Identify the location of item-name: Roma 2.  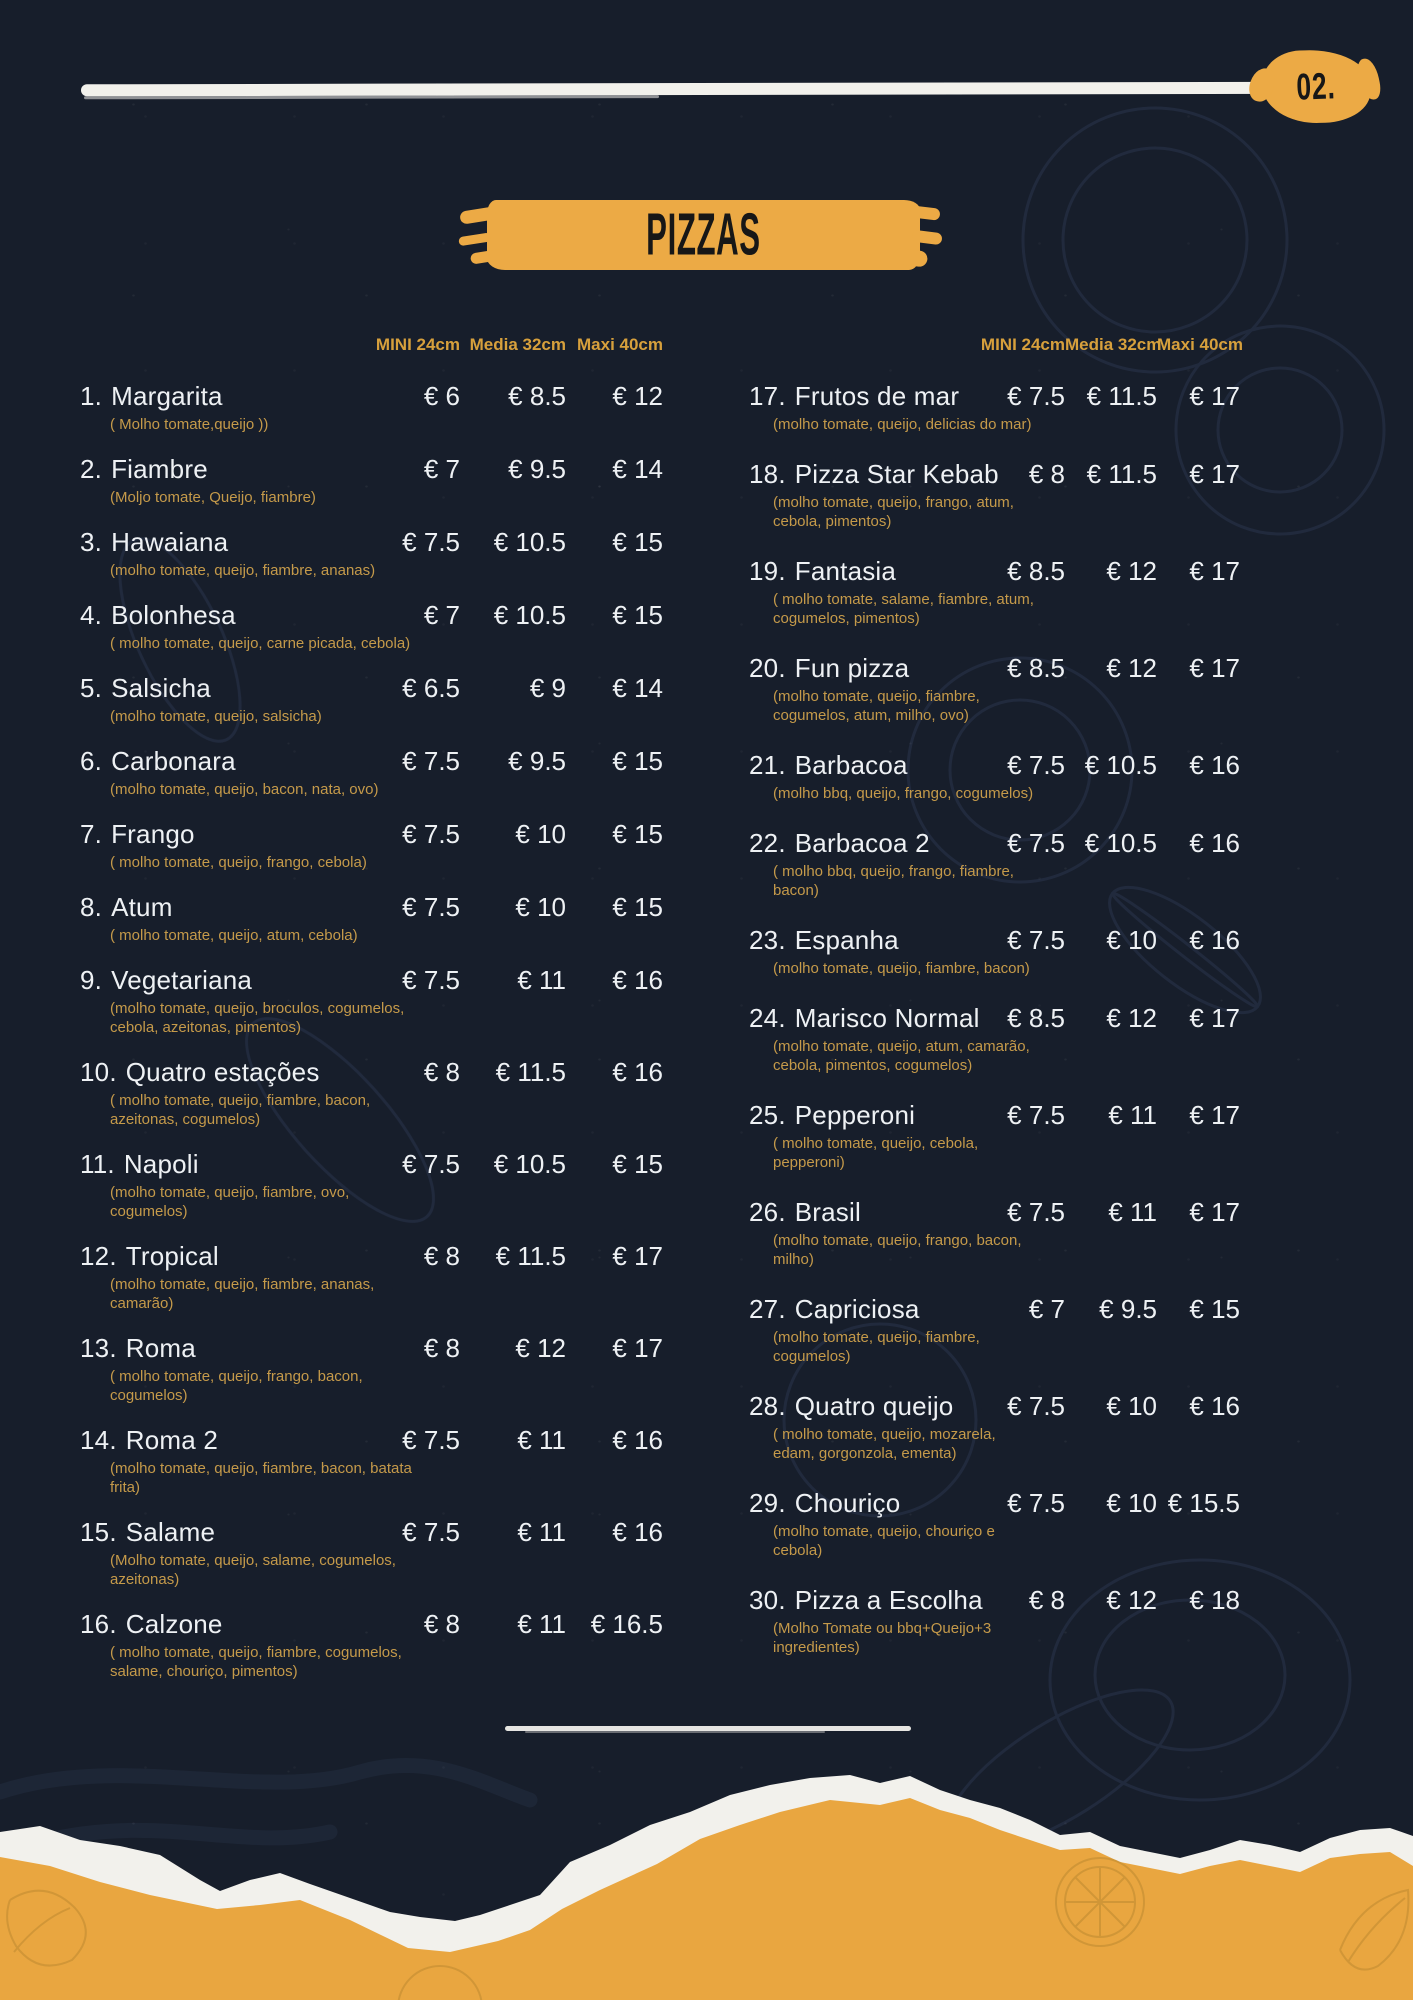
(171, 1440).